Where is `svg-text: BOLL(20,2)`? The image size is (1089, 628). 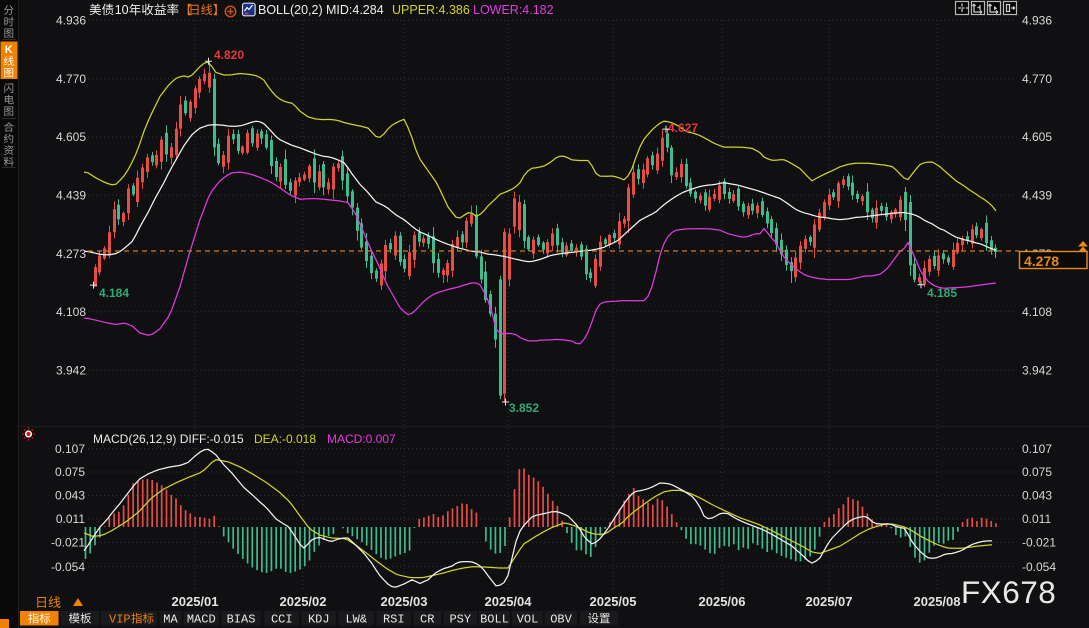 svg-text: BOLL(20,2) is located at coordinates (290, 10).